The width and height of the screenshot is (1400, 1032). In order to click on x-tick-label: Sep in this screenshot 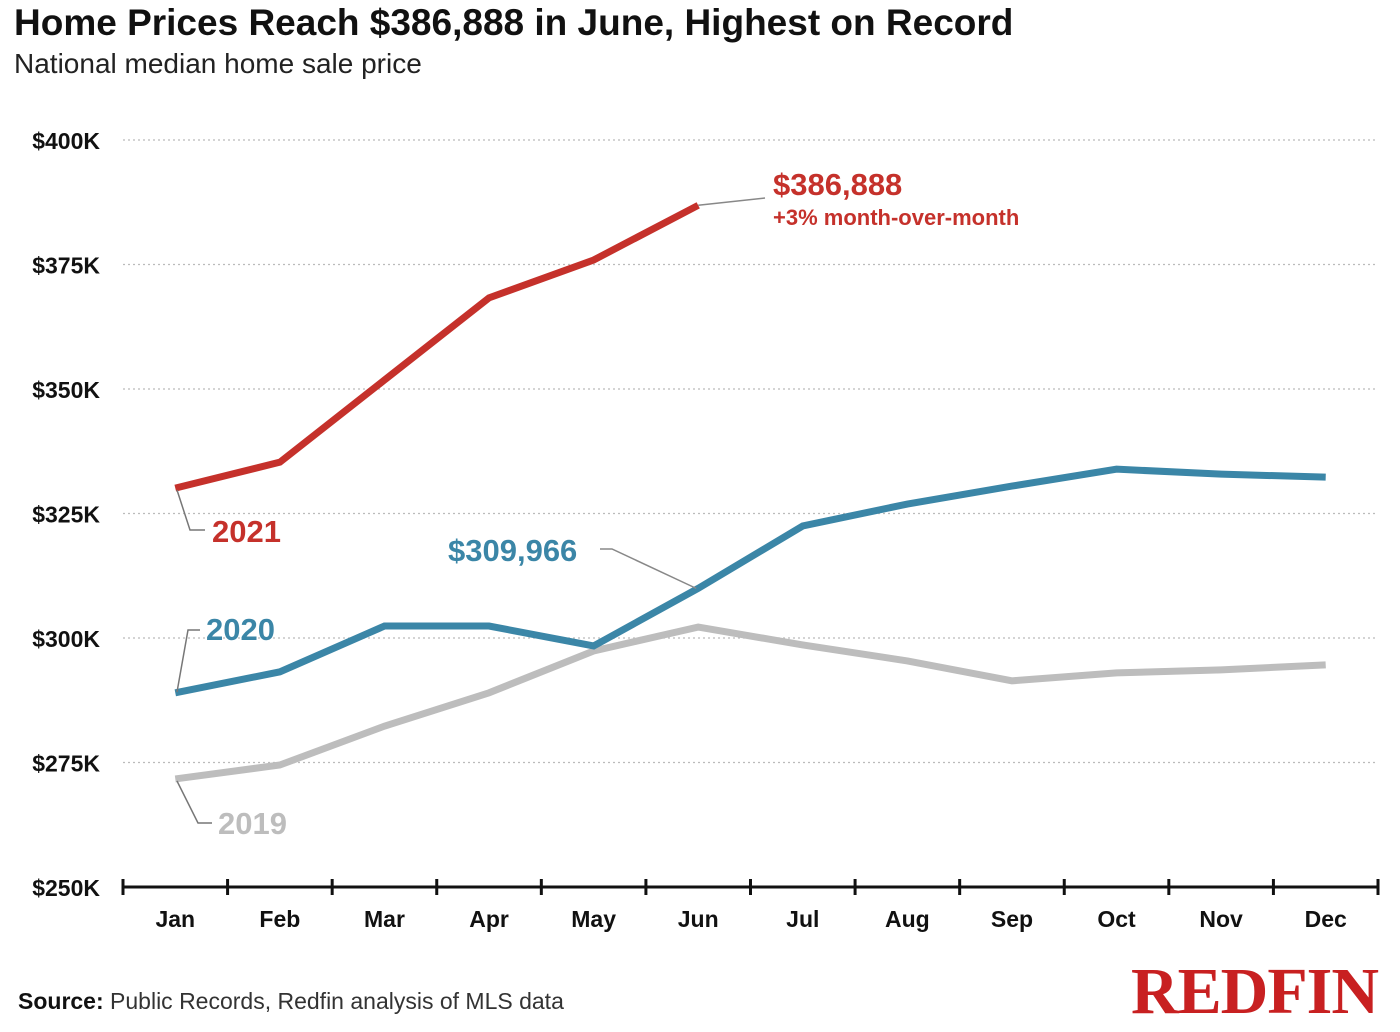, I will do `click(1012, 919)`.